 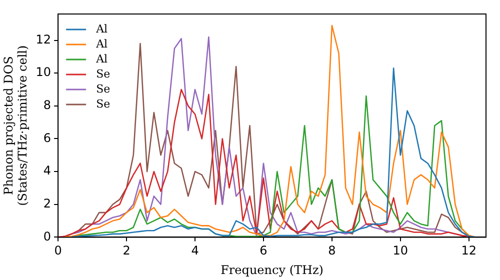 What do you see at coordinates (332, 251) in the screenshot?
I see `x-tick-label: 8` at bounding box center [332, 251].